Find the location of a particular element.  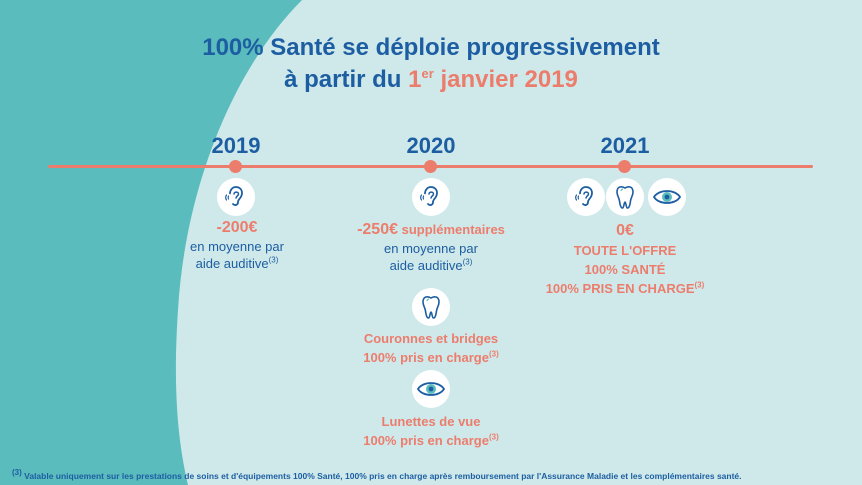

col-2019: -200€ en moyenne par aide auditive(3) is located at coordinates (237, 245).